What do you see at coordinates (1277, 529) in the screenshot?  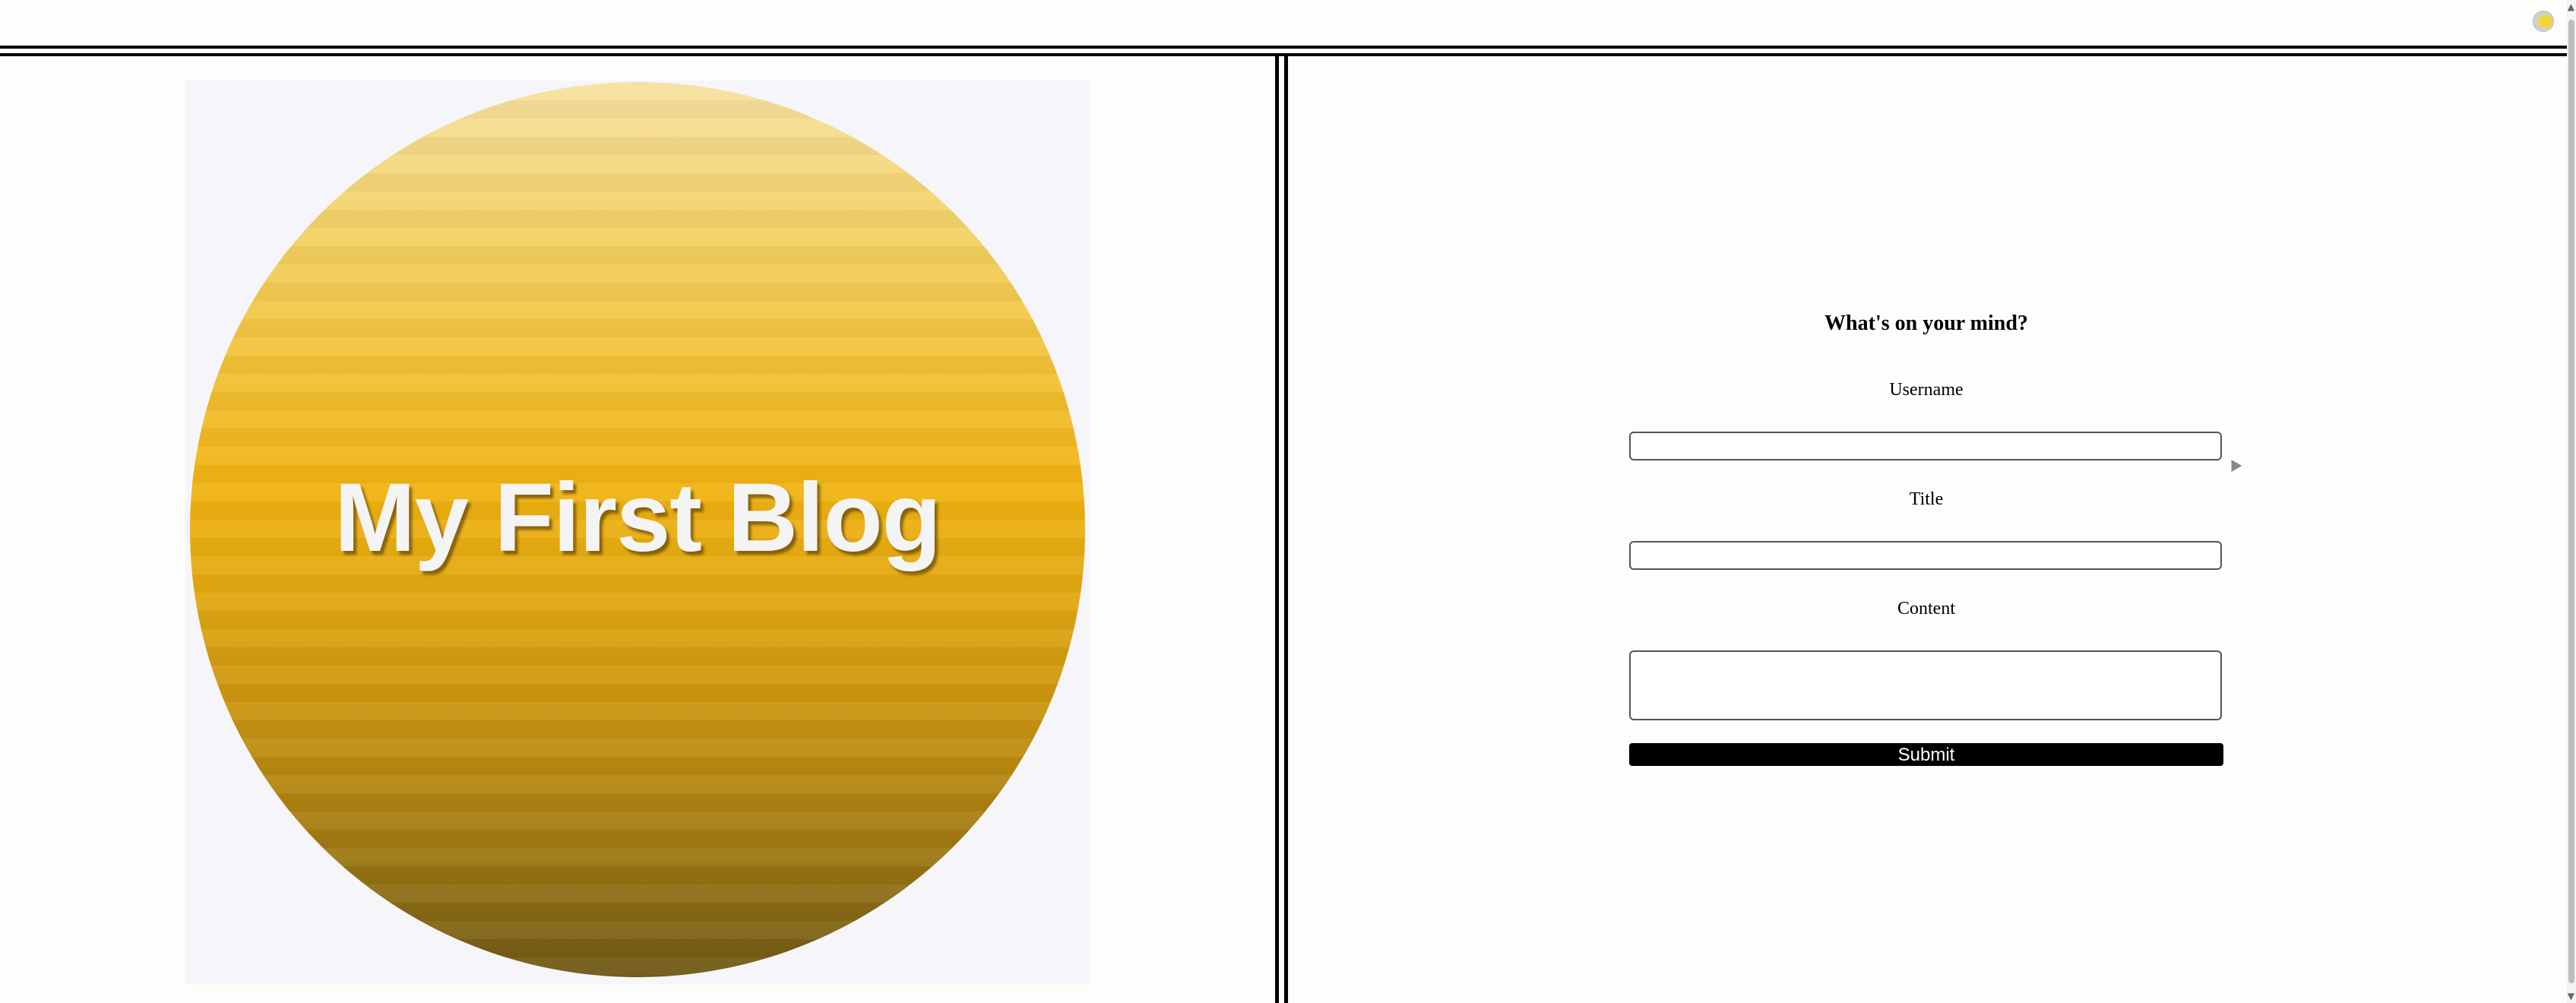 I see `center-divider` at bounding box center [1277, 529].